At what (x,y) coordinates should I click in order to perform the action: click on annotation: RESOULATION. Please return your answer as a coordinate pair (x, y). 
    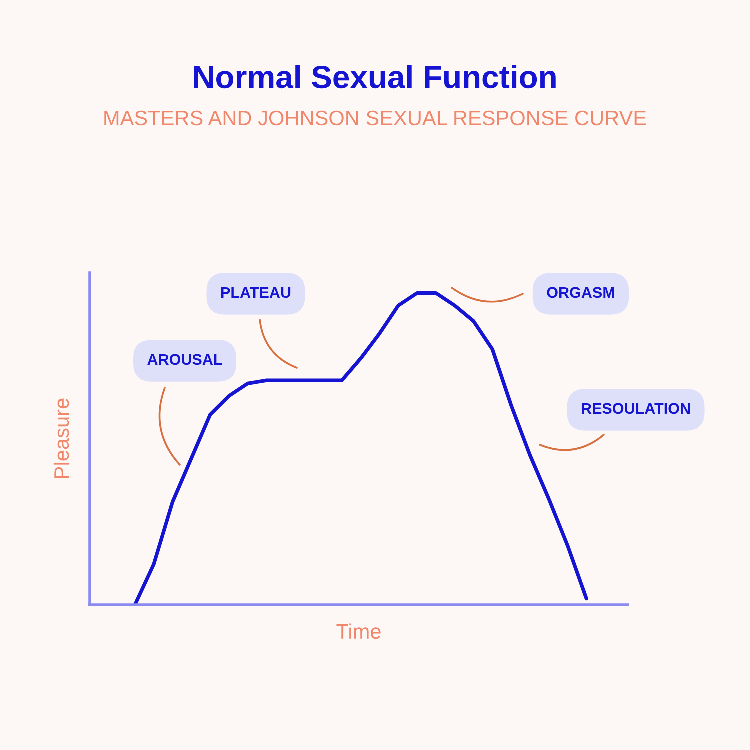
    Looking at the image, I should click on (636, 408).